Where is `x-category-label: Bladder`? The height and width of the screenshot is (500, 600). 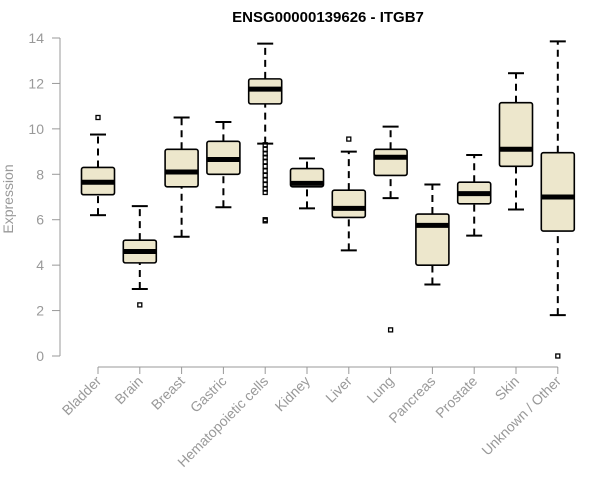 x-category-label: Bladder is located at coordinates (82, 396).